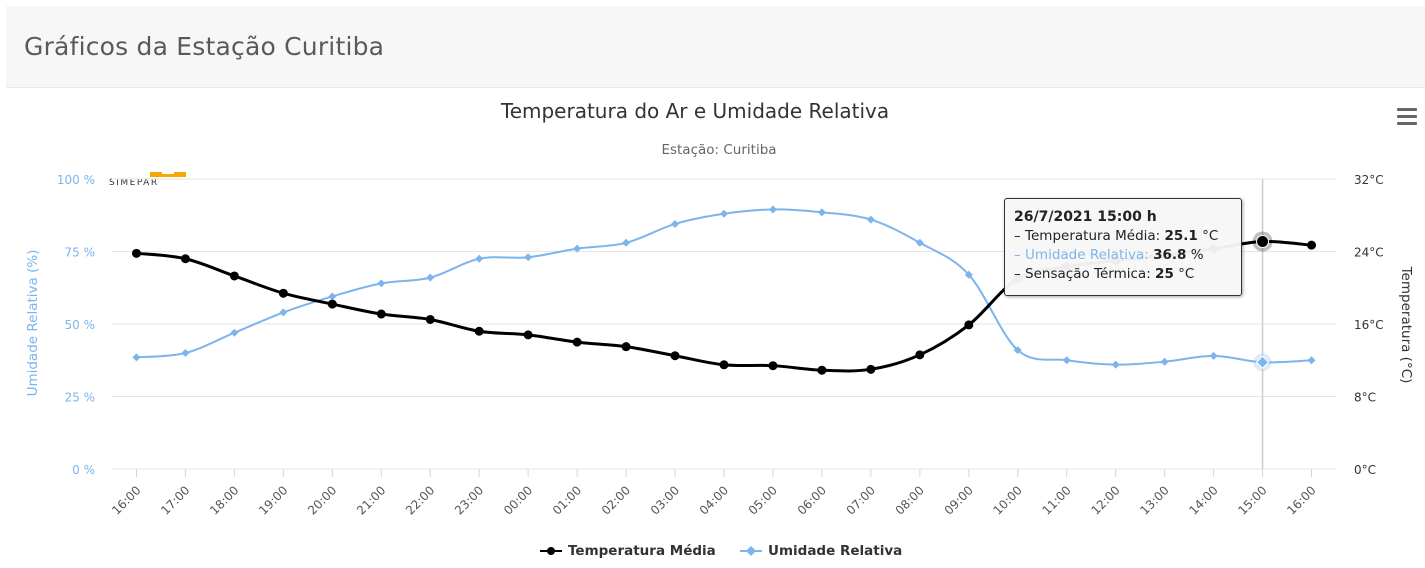 Image resolution: width=1425 pixels, height=568 pixels. What do you see at coordinates (959, 500) in the screenshot?
I see `x-axis-tick-label: 09:00` at bounding box center [959, 500].